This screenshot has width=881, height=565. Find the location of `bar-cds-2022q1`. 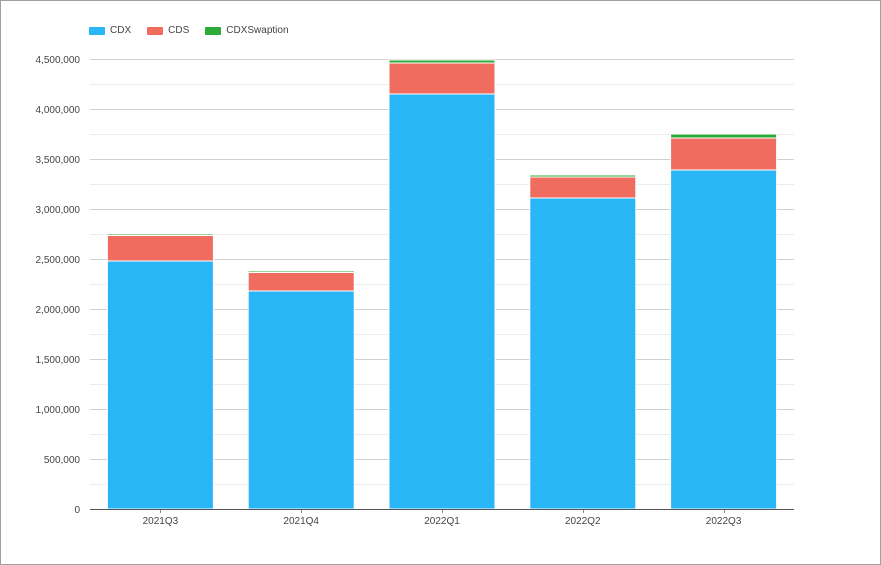

bar-cds-2022q1 is located at coordinates (442, 78).